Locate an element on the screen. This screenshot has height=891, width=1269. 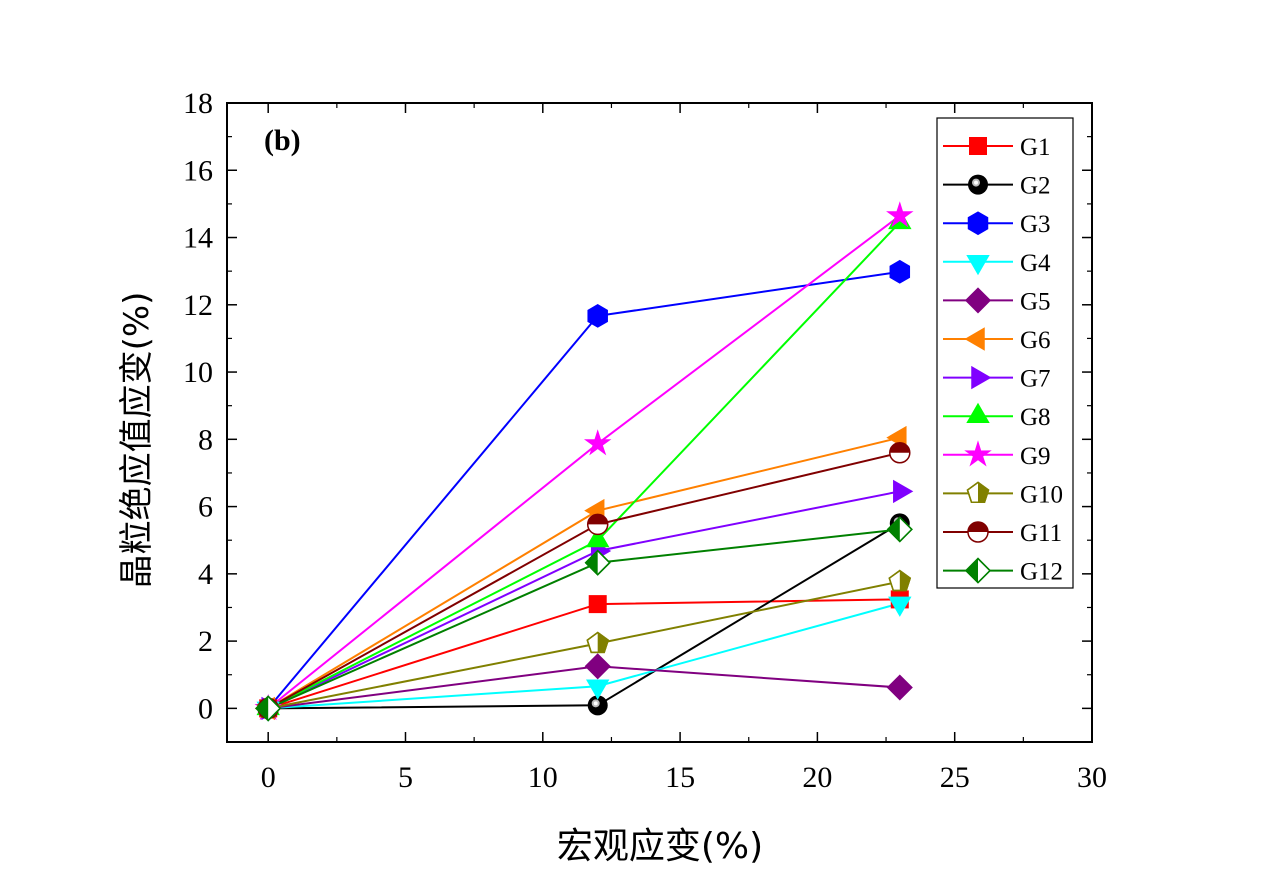
legend-entry-g11: G11 is located at coordinates (1002, 533).